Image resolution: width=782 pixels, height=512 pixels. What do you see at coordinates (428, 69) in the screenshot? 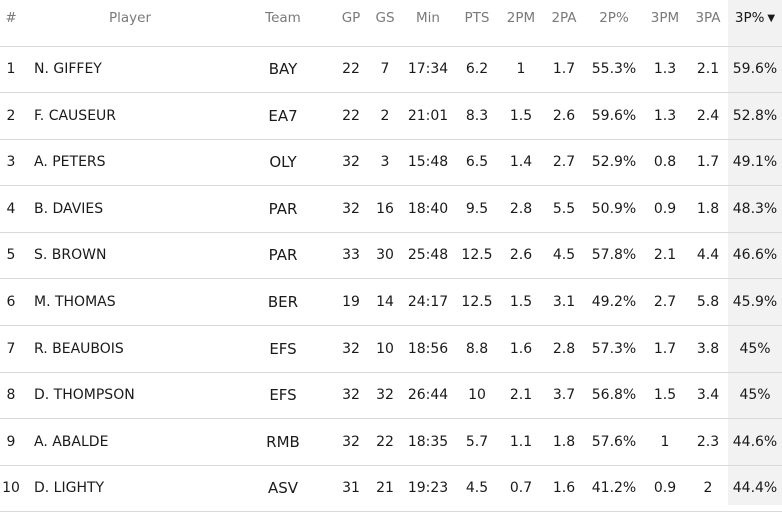
I see `cell-min: 17:34` at bounding box center [428, 69].